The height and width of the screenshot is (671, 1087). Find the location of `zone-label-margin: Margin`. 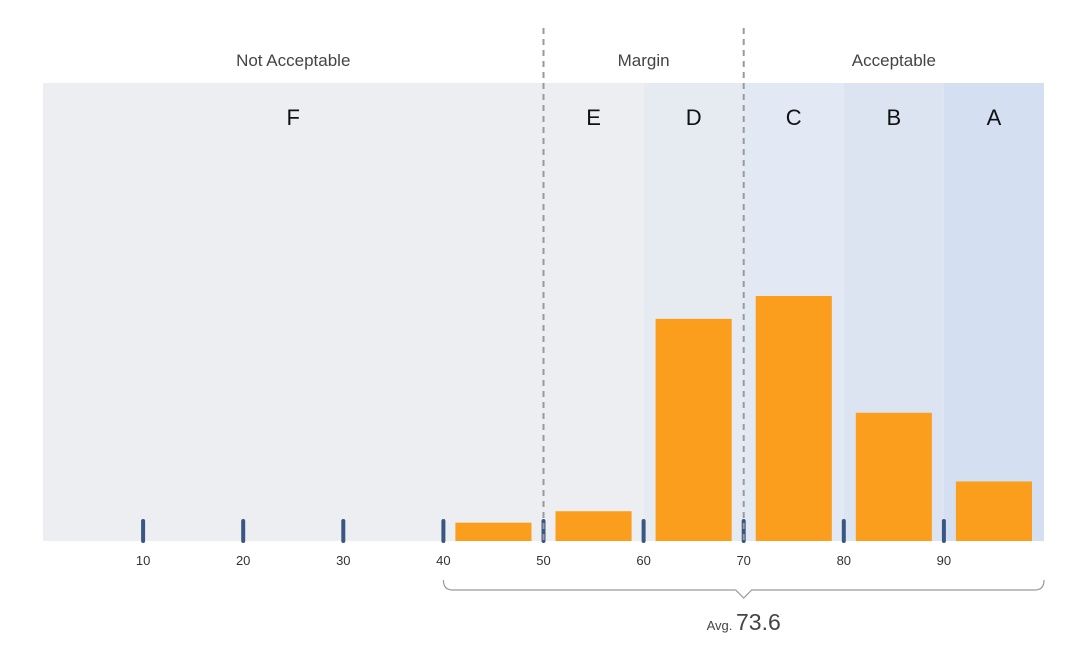

zone-label-margin: Margin is located at coordinates (644, 60).